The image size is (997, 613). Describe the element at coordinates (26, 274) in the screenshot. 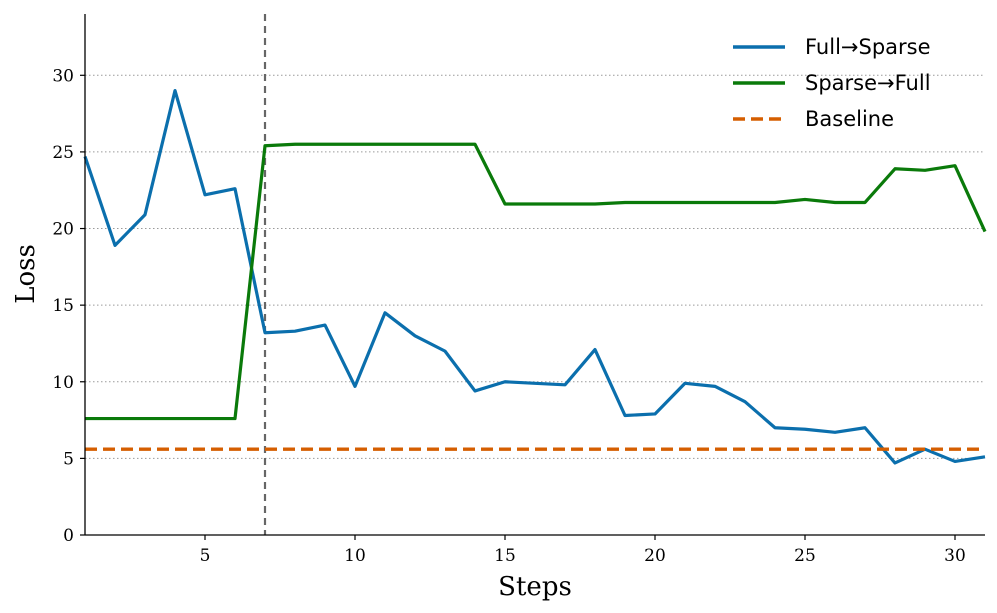

I see `y-axis-title: Loss` at that location.